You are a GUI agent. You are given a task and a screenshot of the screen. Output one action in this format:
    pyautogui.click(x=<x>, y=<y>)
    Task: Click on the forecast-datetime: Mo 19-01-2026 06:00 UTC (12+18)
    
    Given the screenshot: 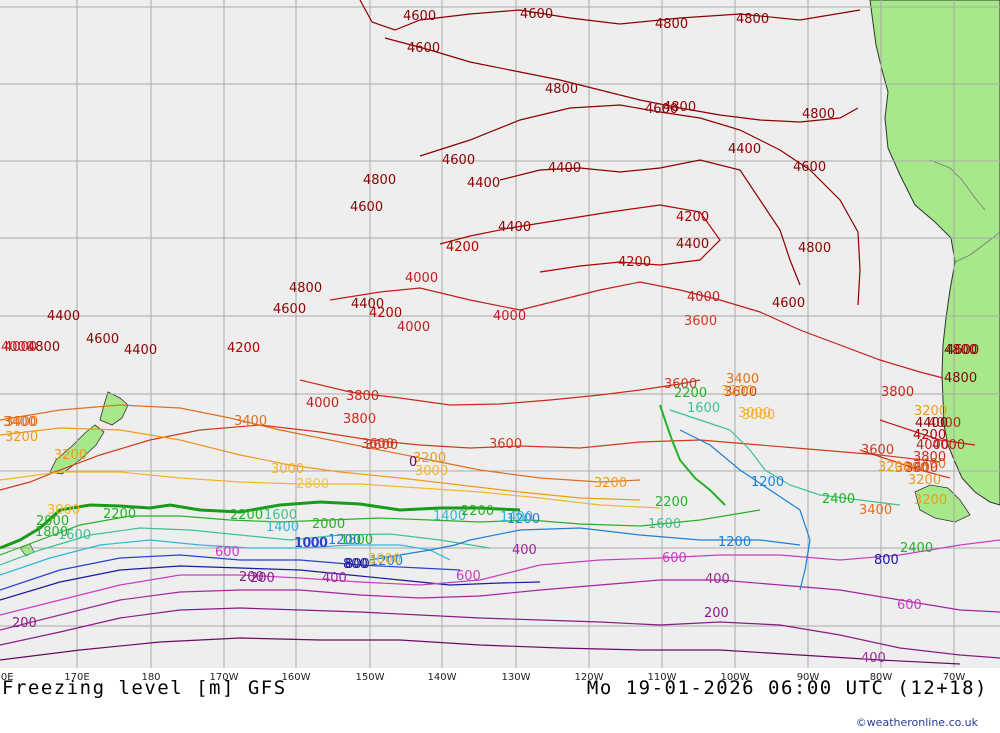 What is the action you would take?
    pyautogui.click(x=787, y=688)
    